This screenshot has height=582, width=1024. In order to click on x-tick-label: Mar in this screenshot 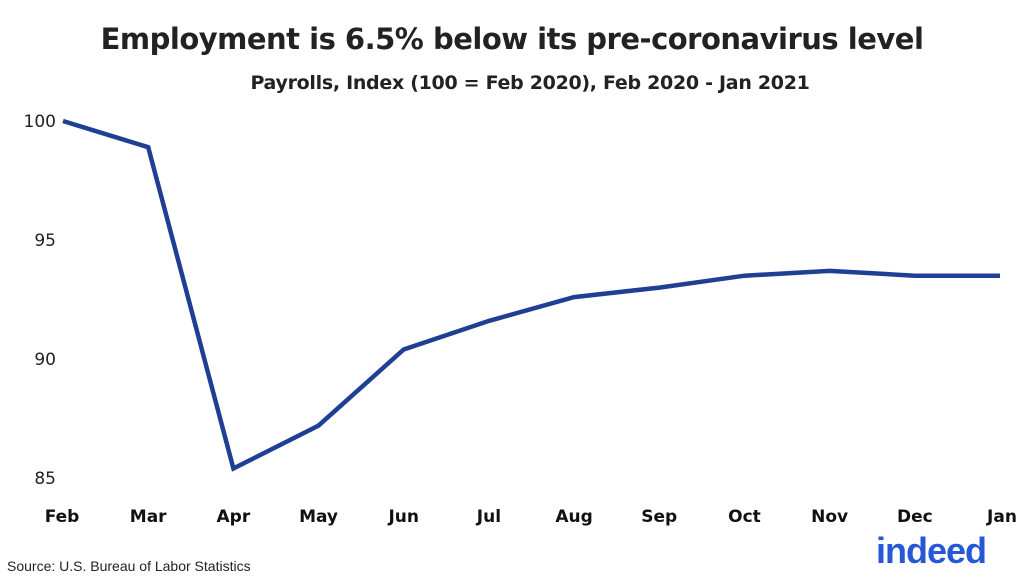, I will do `click(148, 517)`.